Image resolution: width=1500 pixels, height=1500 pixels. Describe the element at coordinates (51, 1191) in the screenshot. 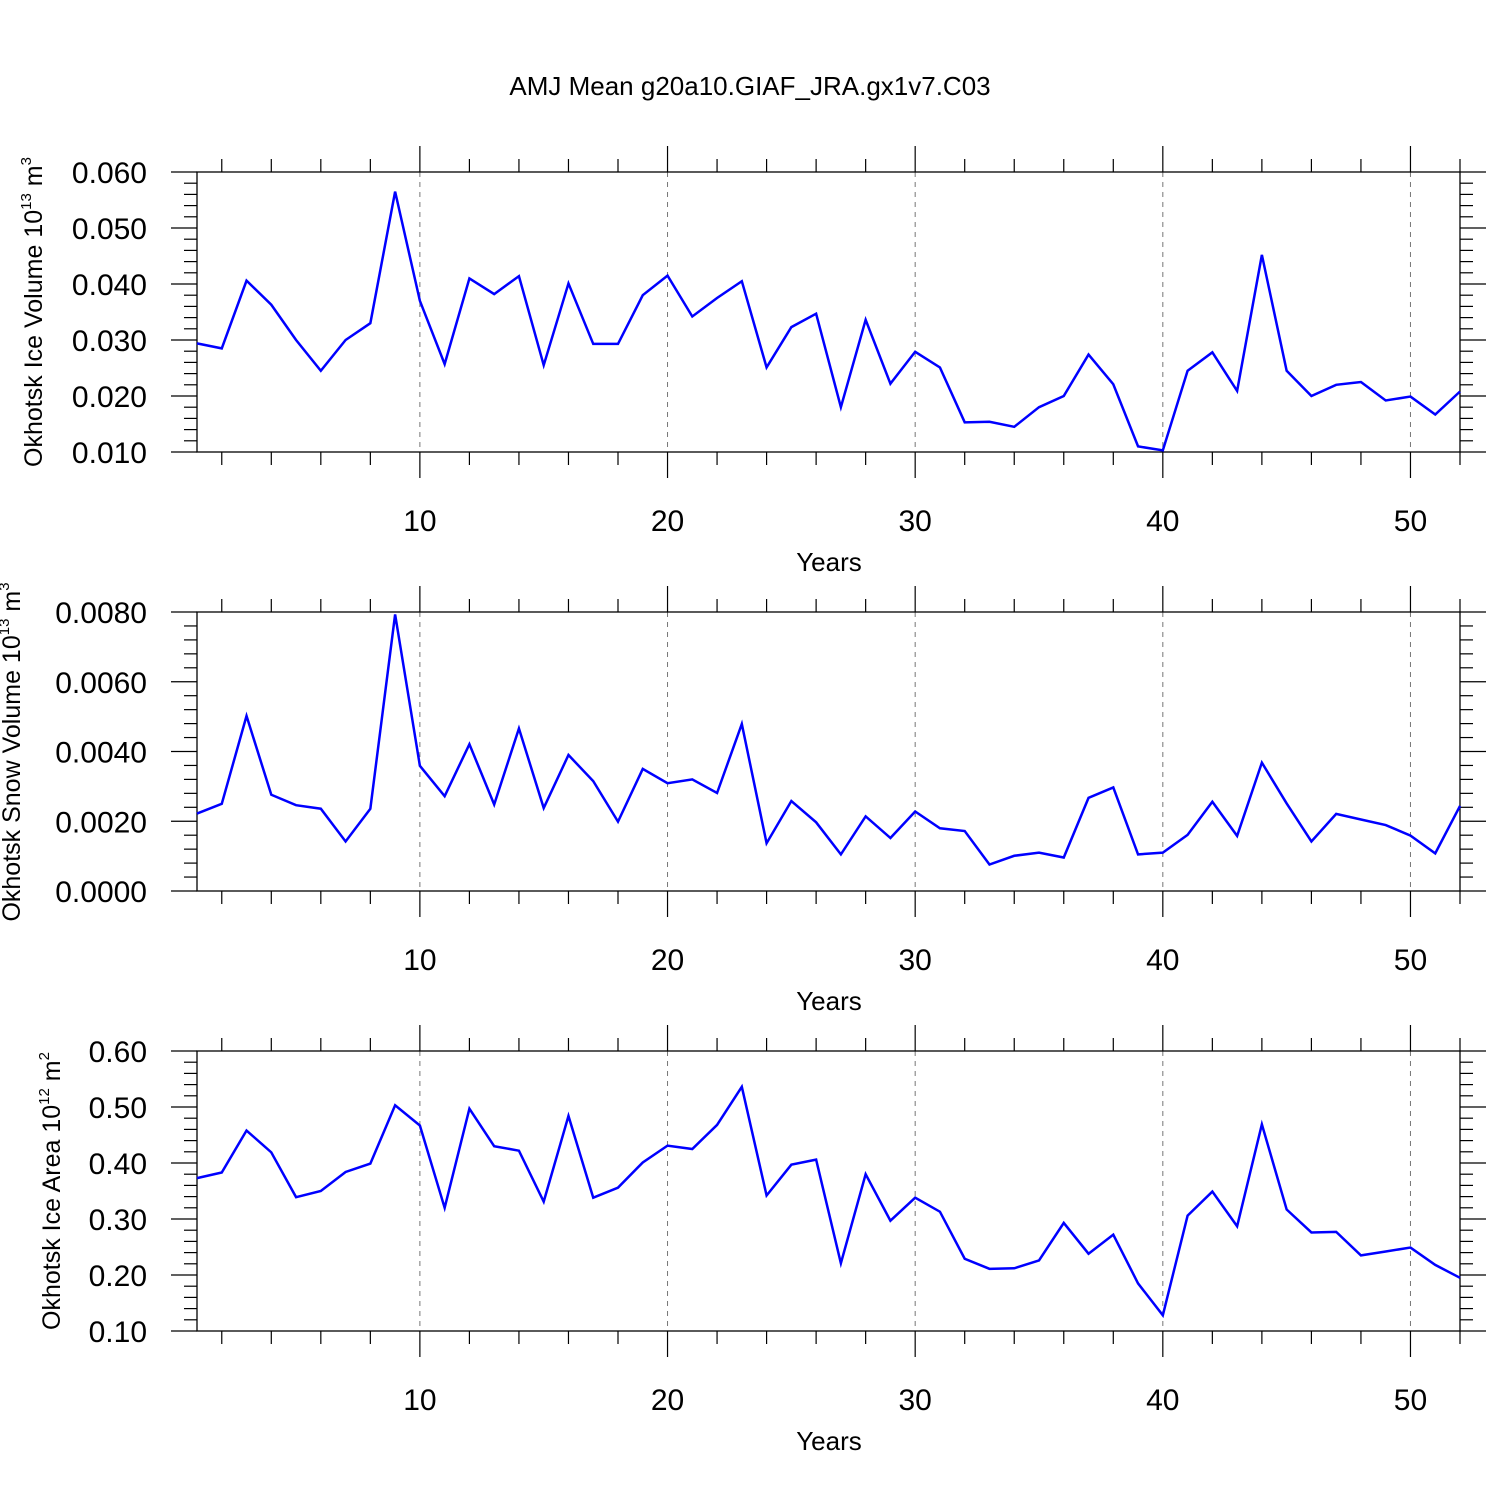

I see `y-axis-label: Okhotsk Ice Area 1012 m2` at that location.